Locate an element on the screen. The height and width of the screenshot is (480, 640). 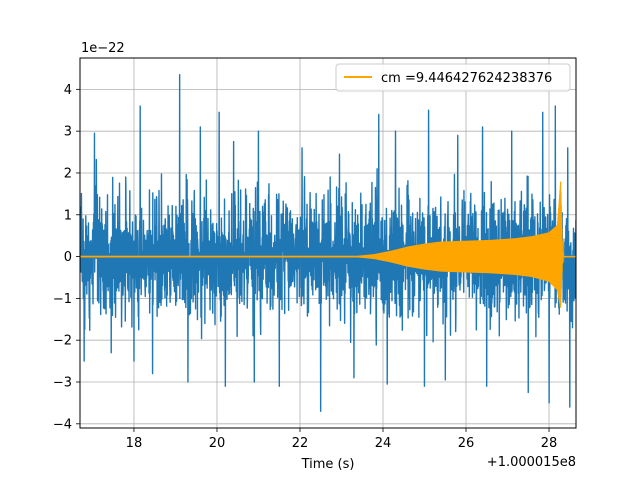
y-tick-label: 2 is located at coordinates (68, 173).